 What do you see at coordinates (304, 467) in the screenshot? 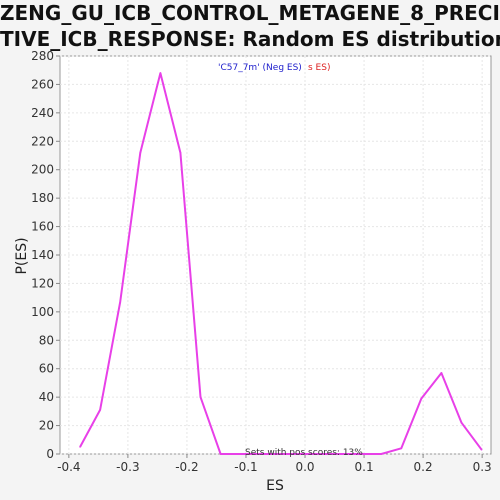
I see `x-tick-label: 0.0` at bounding box center [304, 467].